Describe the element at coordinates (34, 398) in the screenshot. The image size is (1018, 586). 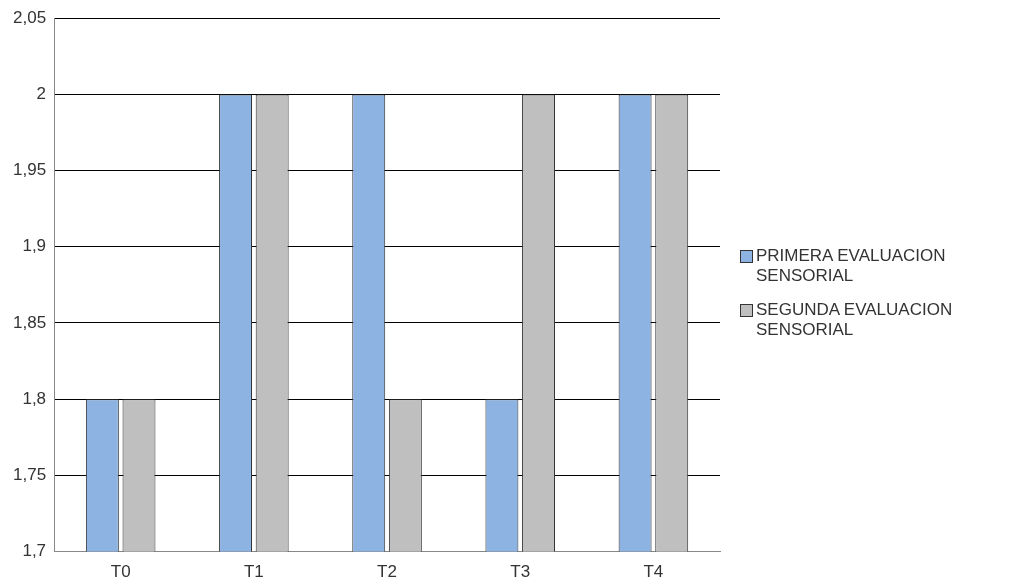
I see `y-tick-label: 1,8` at that location.